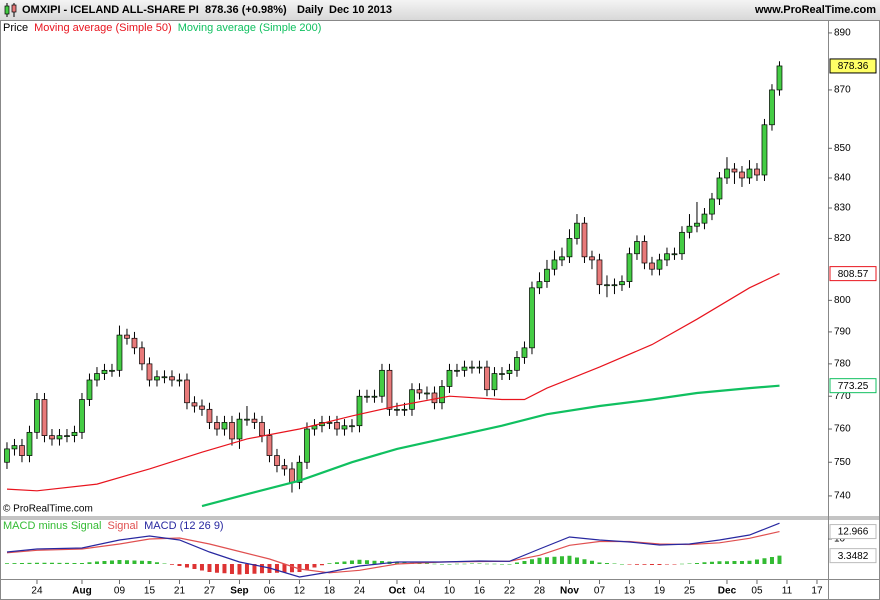 This screenshot has width=880, height=600. I want to click on legend-price: Price, so click(15, 28).